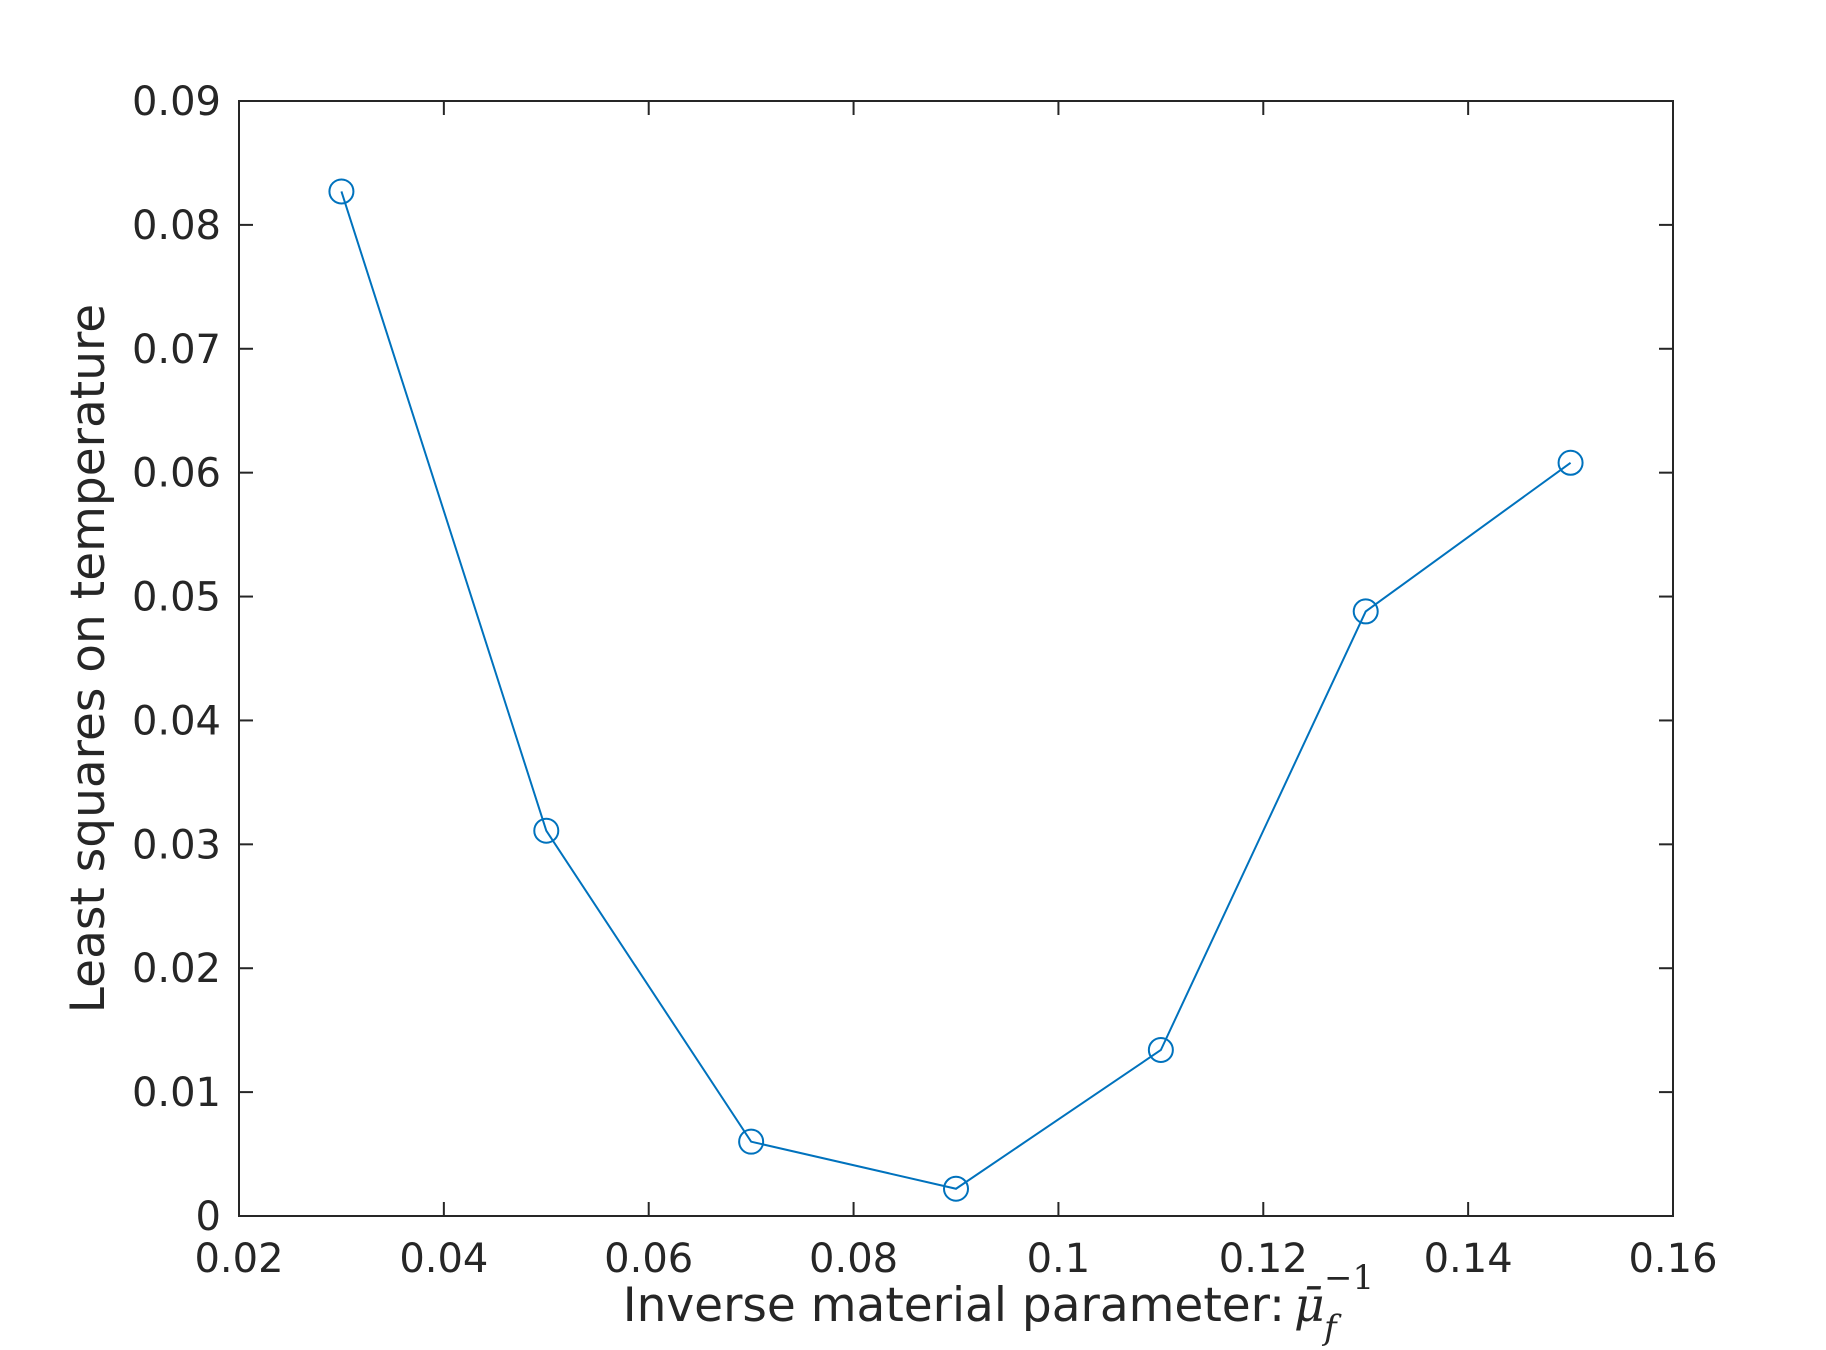  Describe the element at coordinates (176, 350) in the screenshot. I see `y-tick-label: 0.07` at that location.